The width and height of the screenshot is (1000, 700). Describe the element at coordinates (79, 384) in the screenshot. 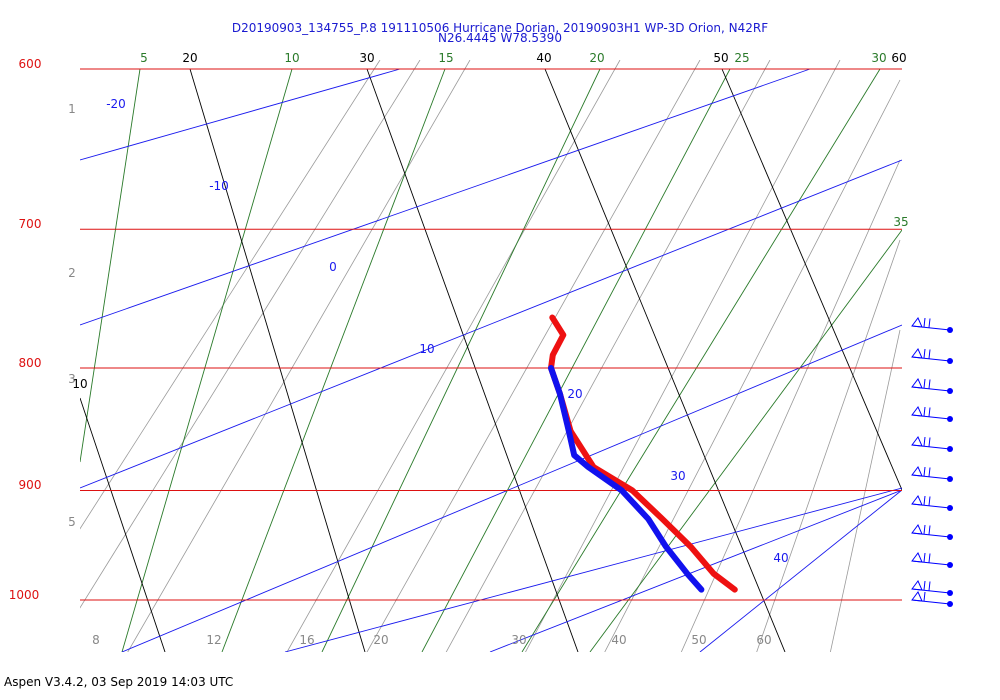

I see `dry-adiabat-label: 10` at that location.